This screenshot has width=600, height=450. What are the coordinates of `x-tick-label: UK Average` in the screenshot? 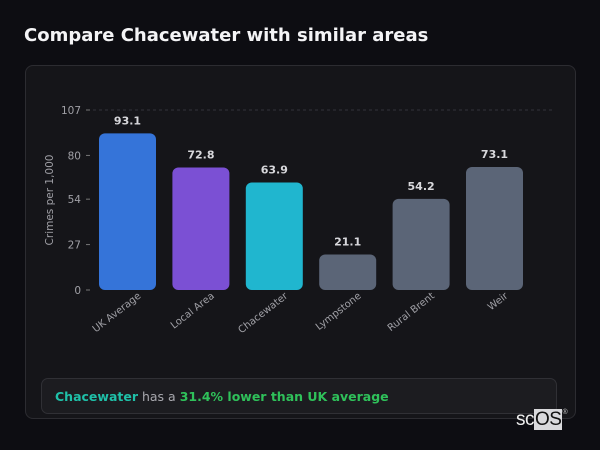 It's located at (117, 313).